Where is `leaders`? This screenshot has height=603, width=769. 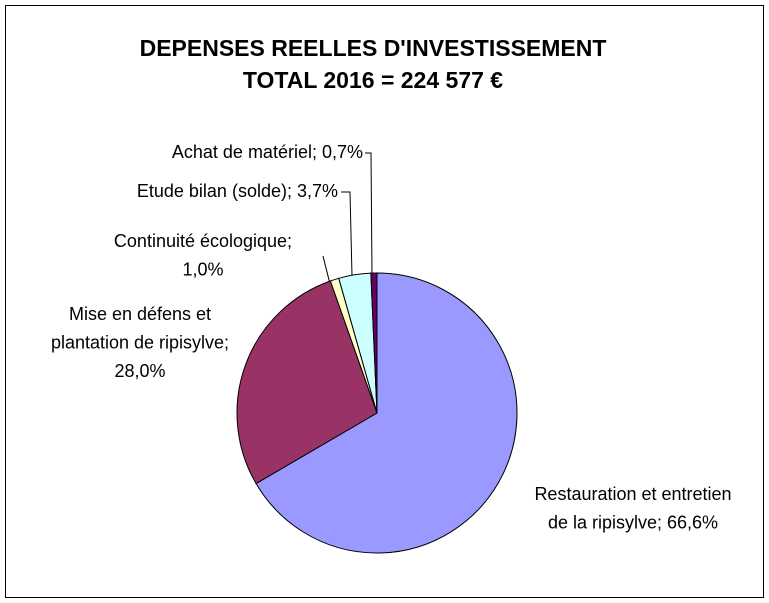
leaders is located at coordinates (347, 218).